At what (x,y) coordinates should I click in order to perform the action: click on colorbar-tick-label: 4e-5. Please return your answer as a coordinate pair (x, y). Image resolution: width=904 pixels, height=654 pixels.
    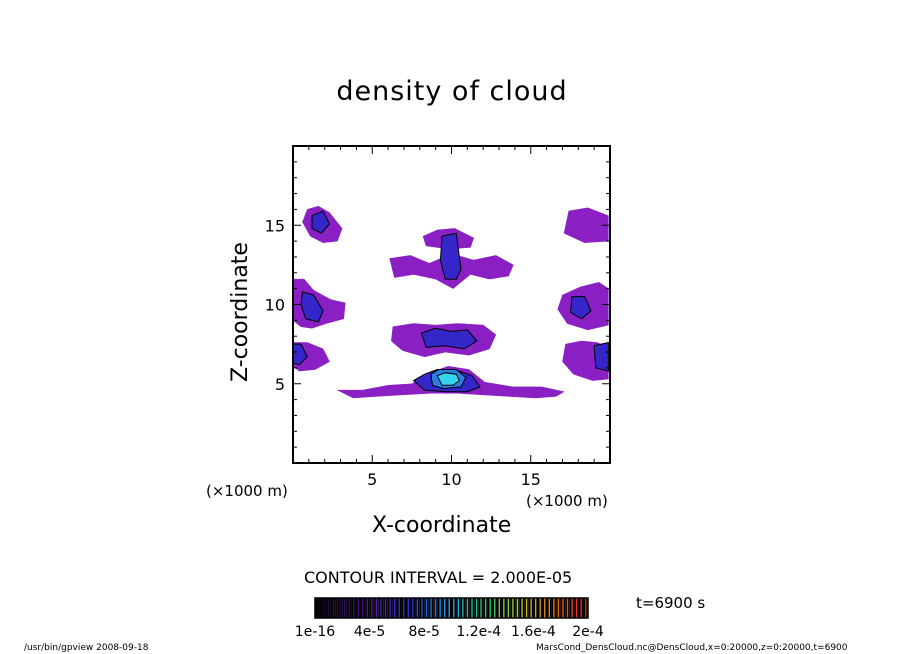
    Looking at the image, I should click on (369, 632).